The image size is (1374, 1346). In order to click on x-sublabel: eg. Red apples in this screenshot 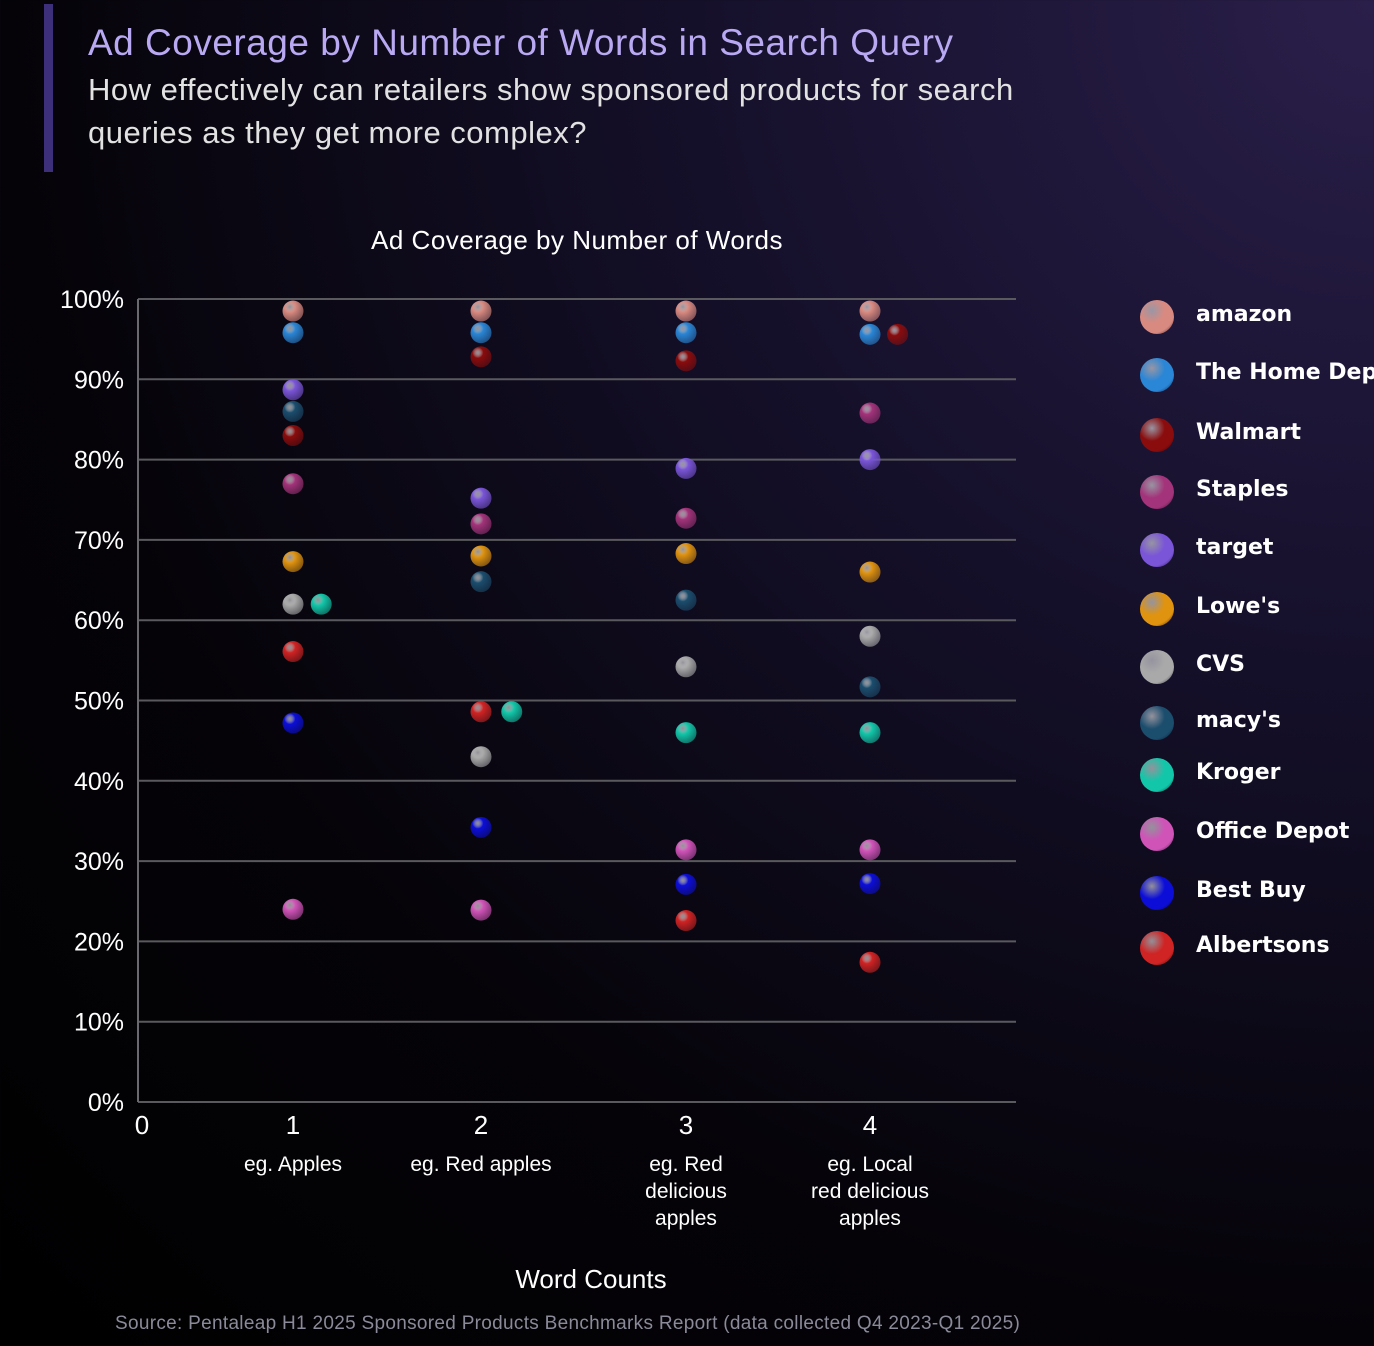, I will do `click(480, 1164)`.